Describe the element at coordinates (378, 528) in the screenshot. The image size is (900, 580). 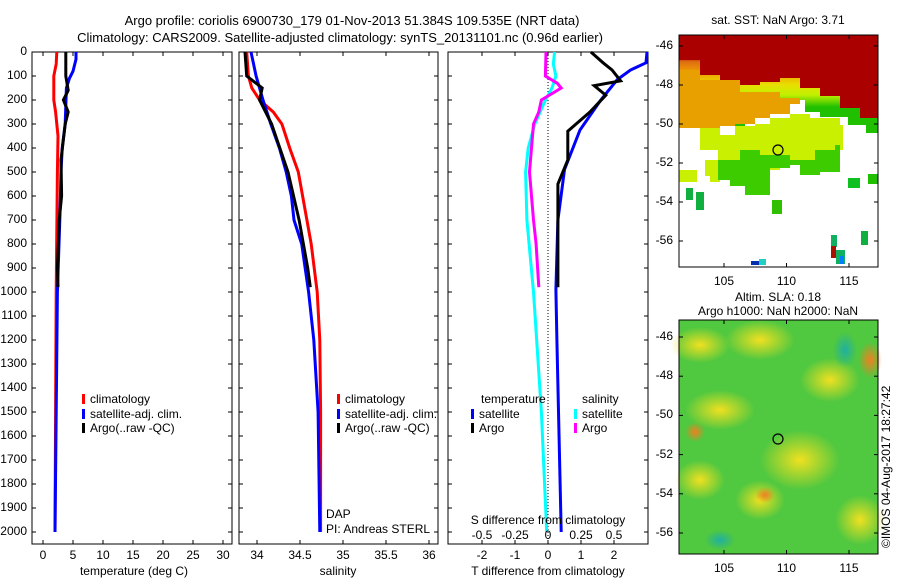
I see `pi-label: PI: Andreas STERL` at that location.